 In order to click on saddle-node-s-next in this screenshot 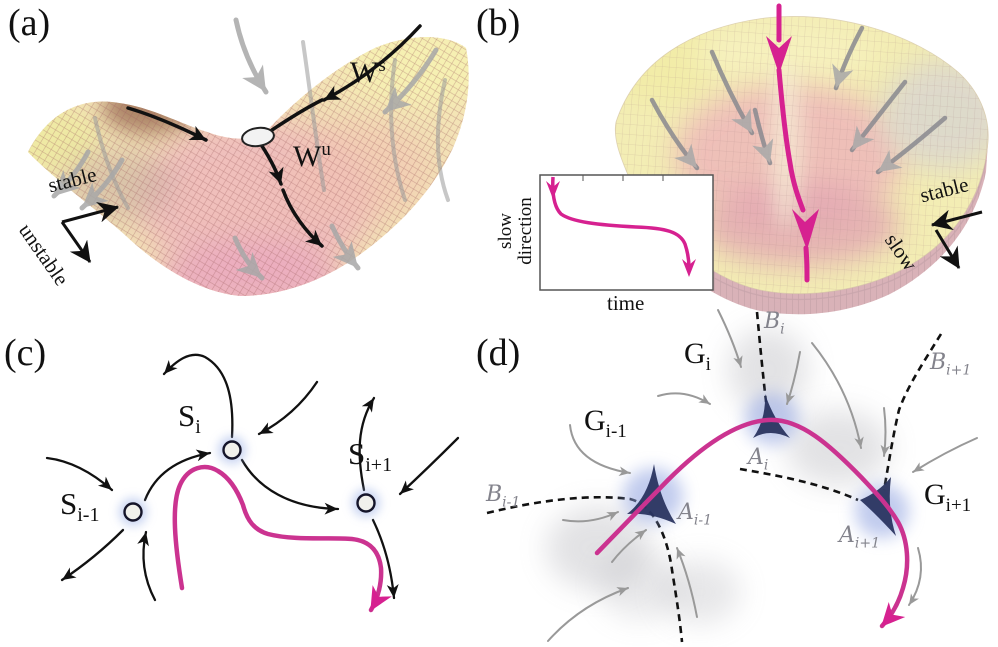, I will do `click(366, 503)`.